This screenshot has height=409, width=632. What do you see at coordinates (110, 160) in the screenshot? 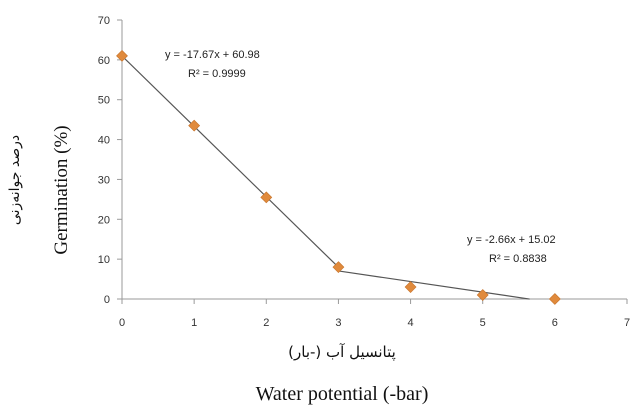
I see `y-ticks: 0 10 20 30 40 50 60 70` at bounding box center [110, 160].